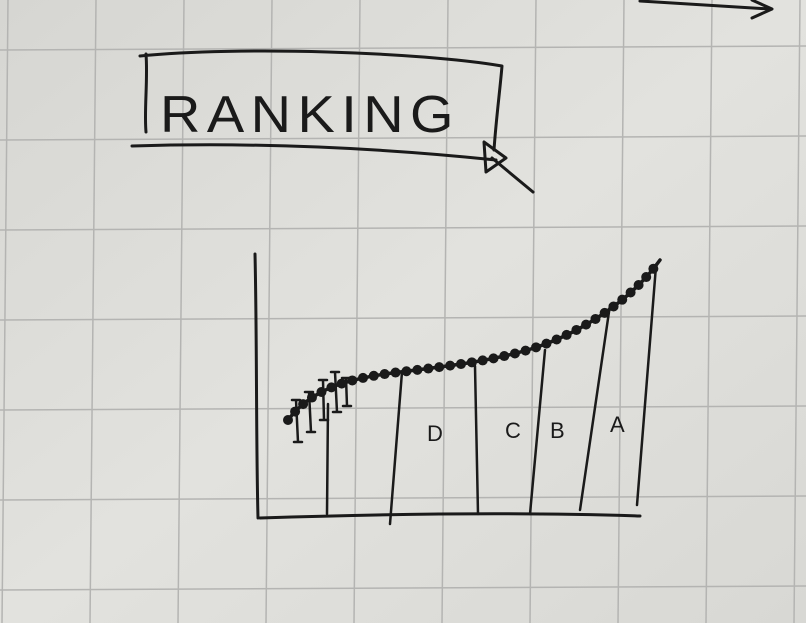 This screenshot has height=623, width=806. Describe the element at coordinates (508, 167) in the screenshot. I see `cursor-arrow` at that location.